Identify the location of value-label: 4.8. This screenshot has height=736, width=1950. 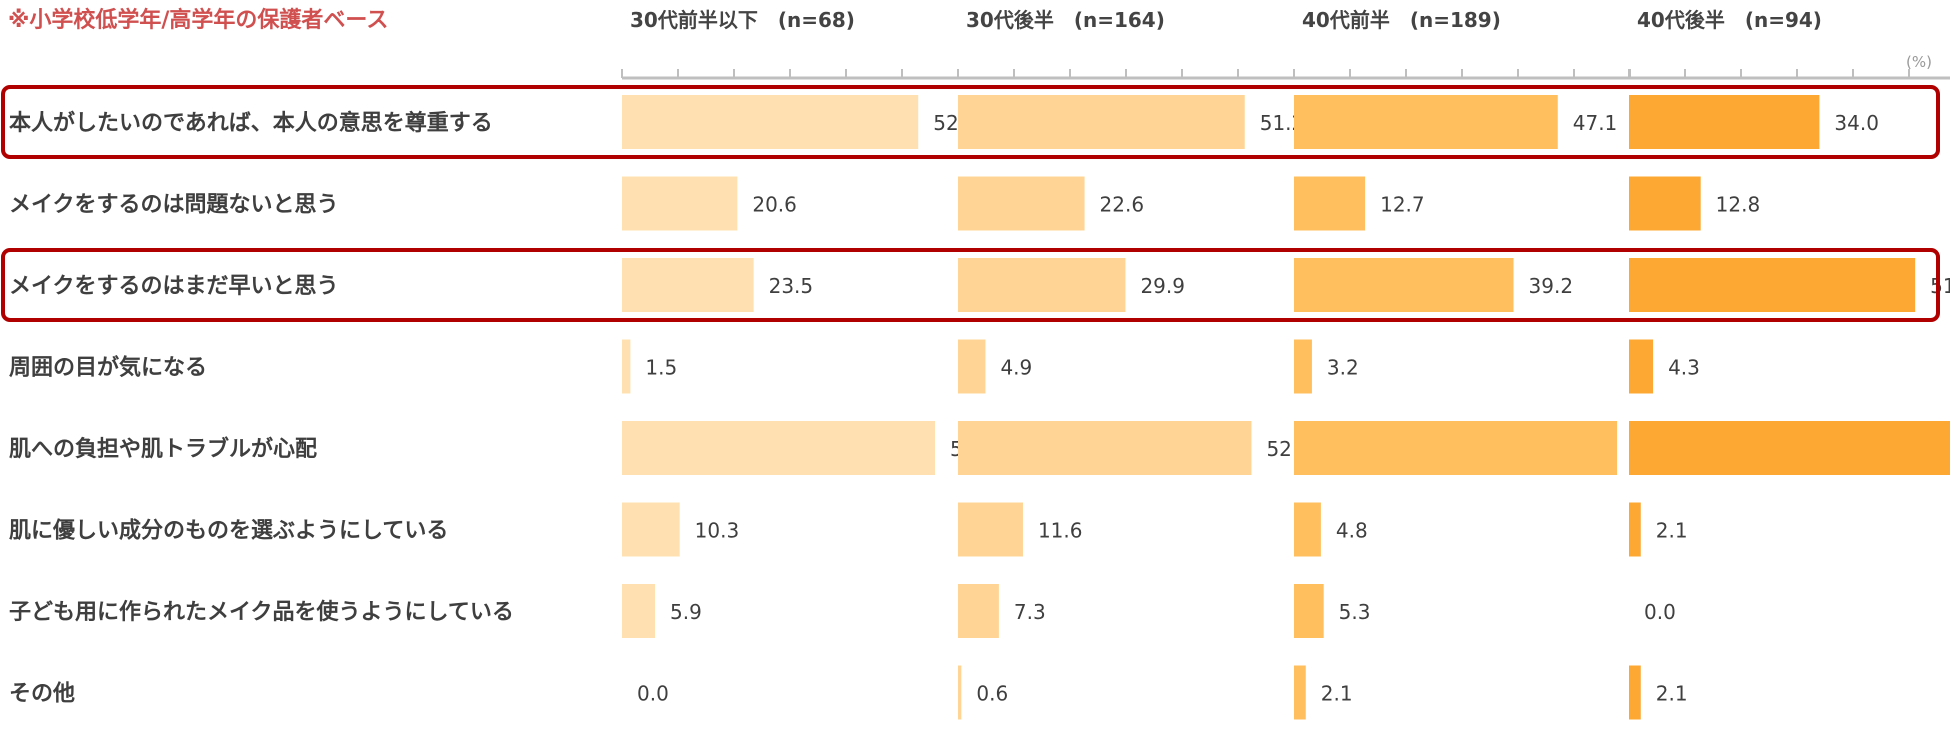
(1352, 531).